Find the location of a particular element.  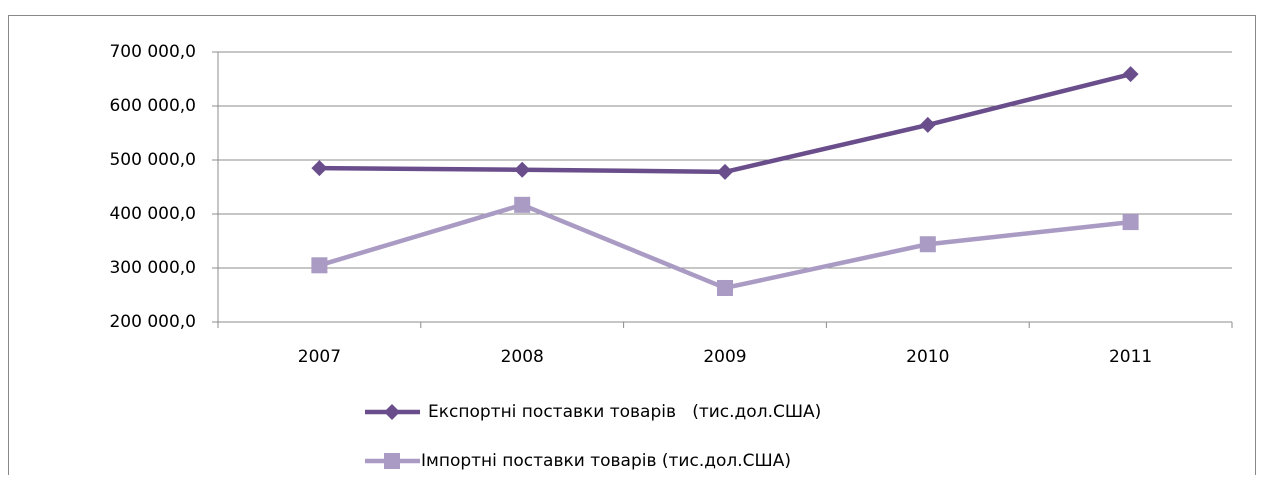

x-tick-label: 2011 is located at coordinates (1130, 357).